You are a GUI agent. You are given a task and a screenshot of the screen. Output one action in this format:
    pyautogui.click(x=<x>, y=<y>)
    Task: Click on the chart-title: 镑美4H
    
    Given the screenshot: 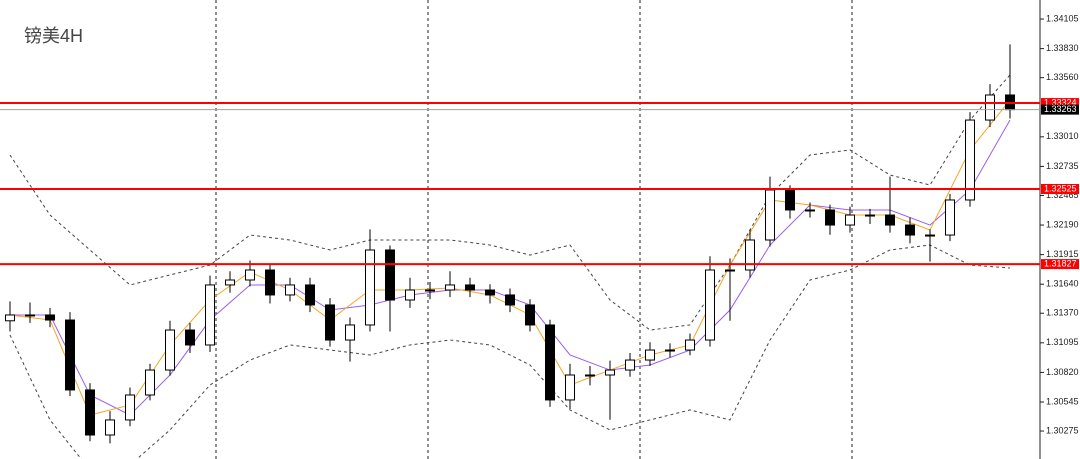 What is the action you would take?
    pyautogui.click(x=53, y=36)
    